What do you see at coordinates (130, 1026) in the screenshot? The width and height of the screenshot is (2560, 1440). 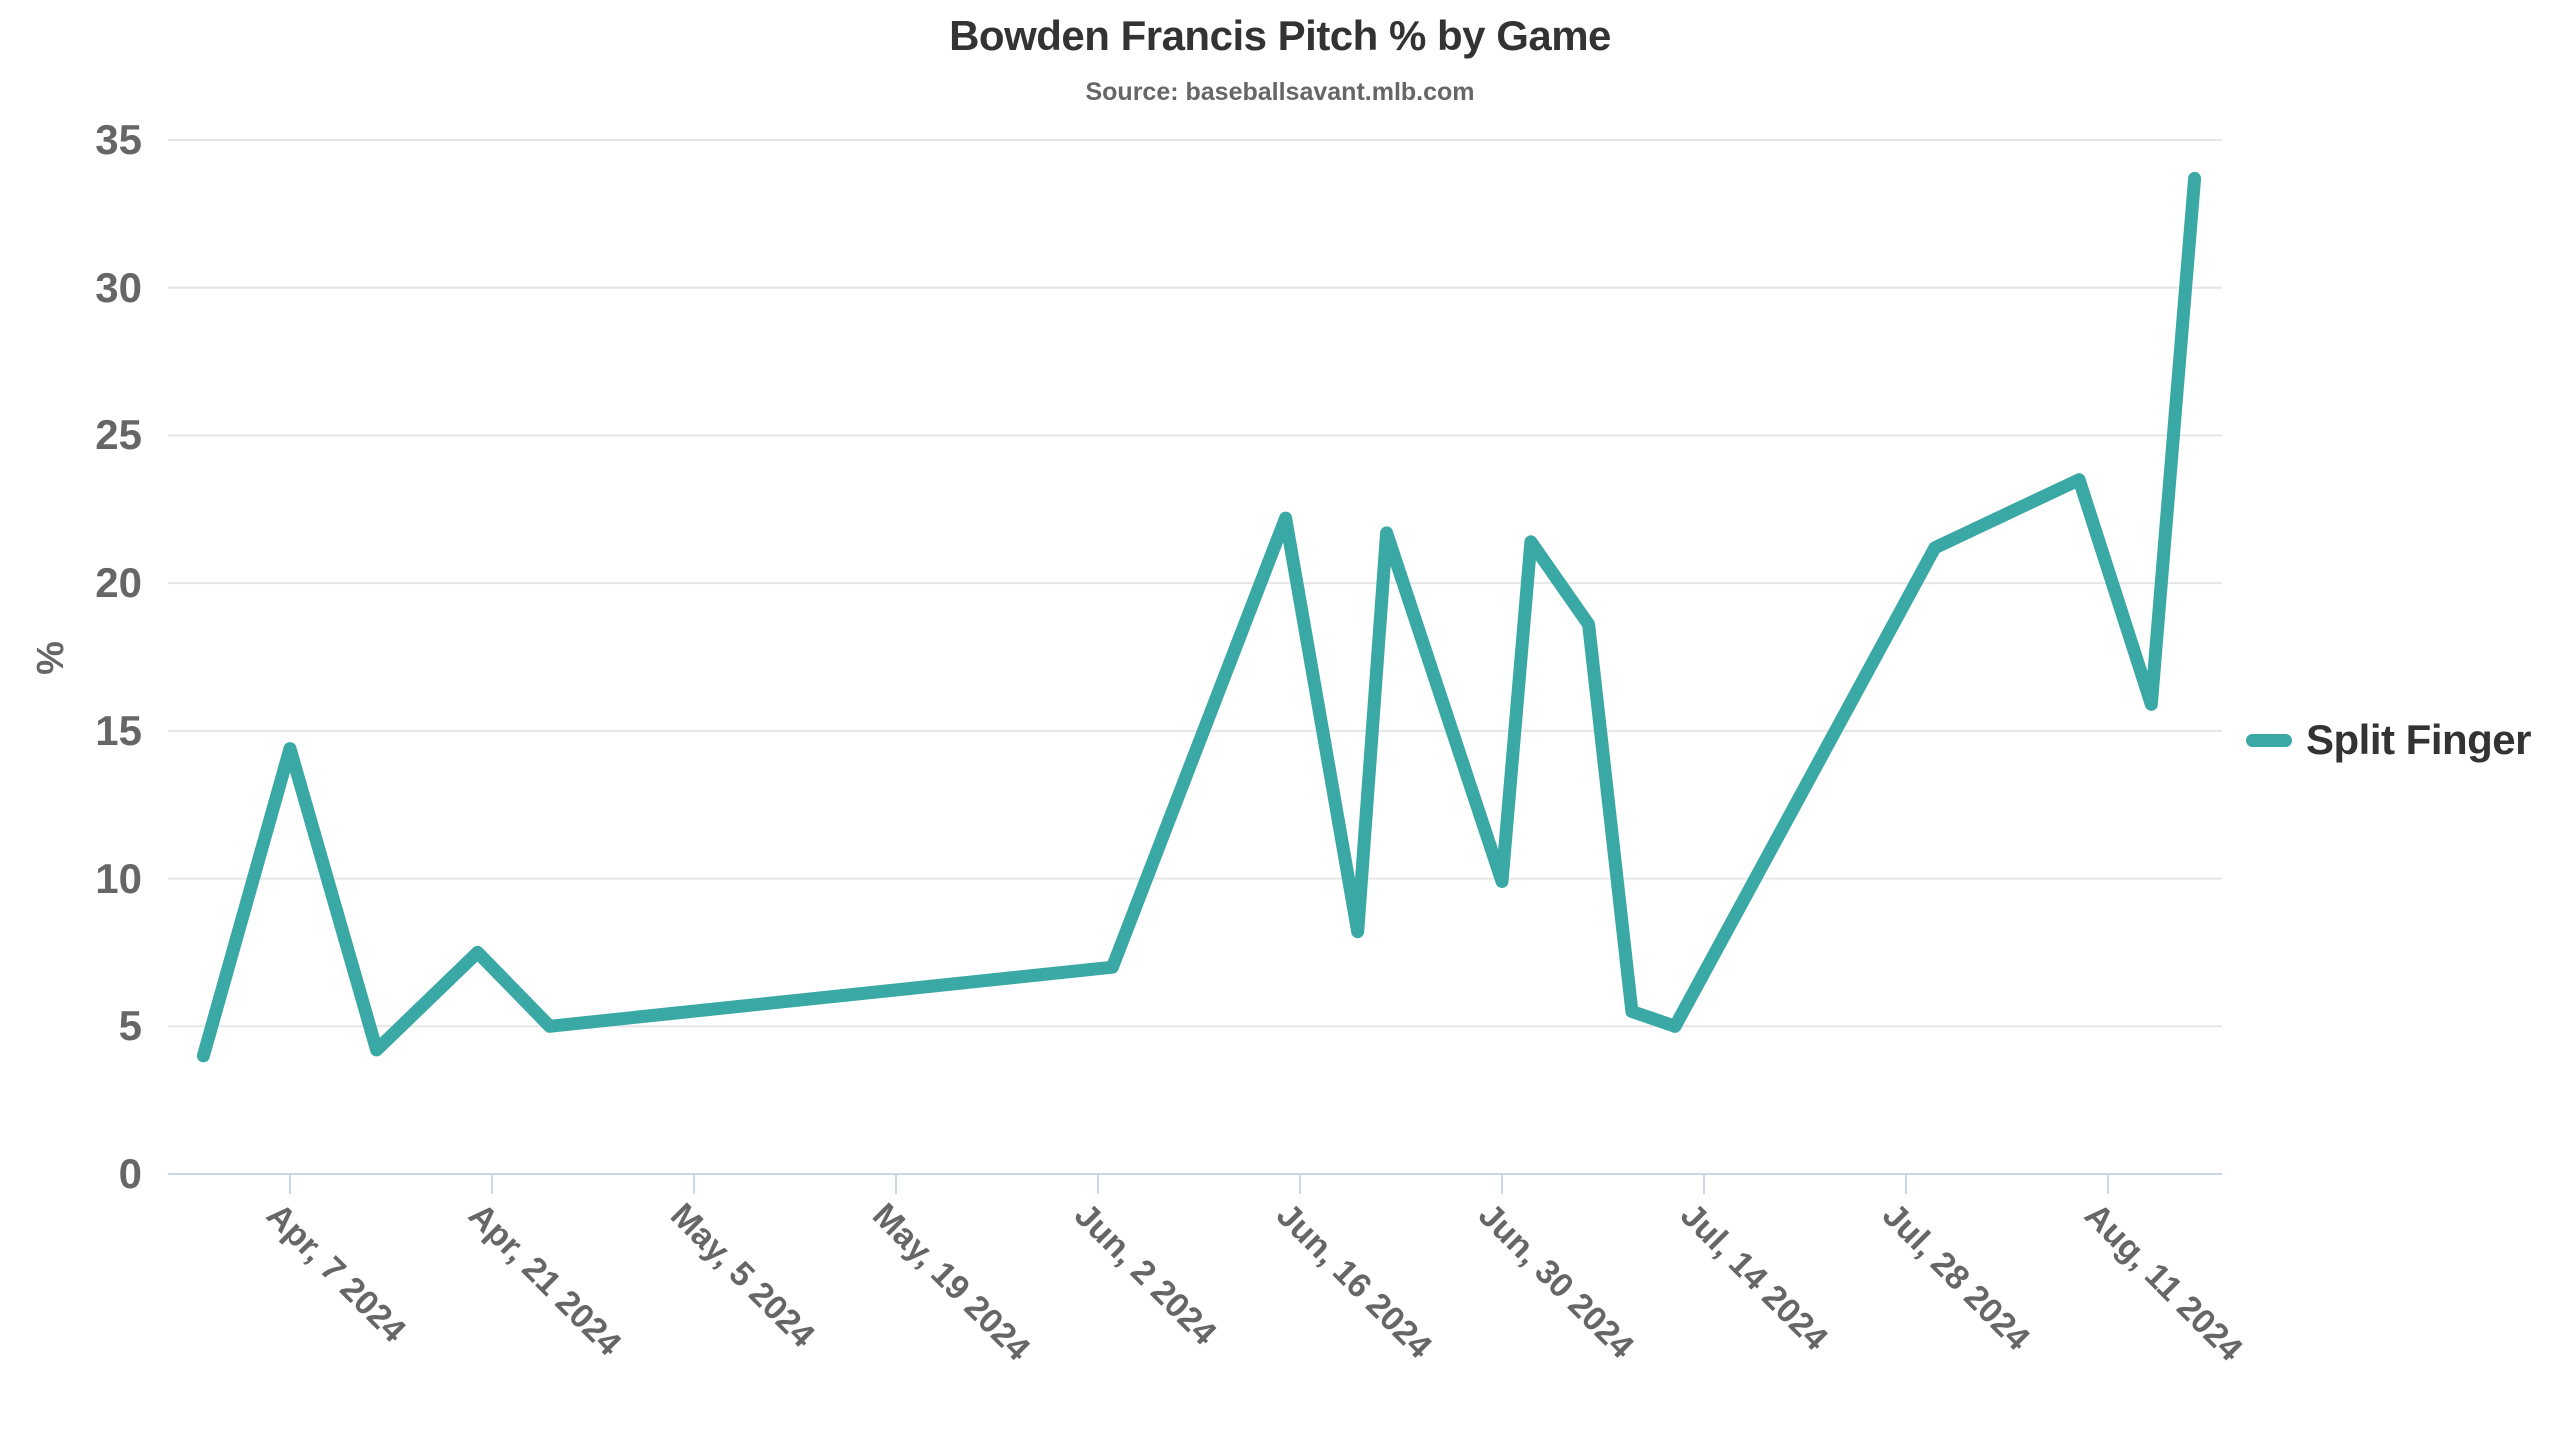 I see `y-tick-label: 5` at bounding box center [130, 1026].